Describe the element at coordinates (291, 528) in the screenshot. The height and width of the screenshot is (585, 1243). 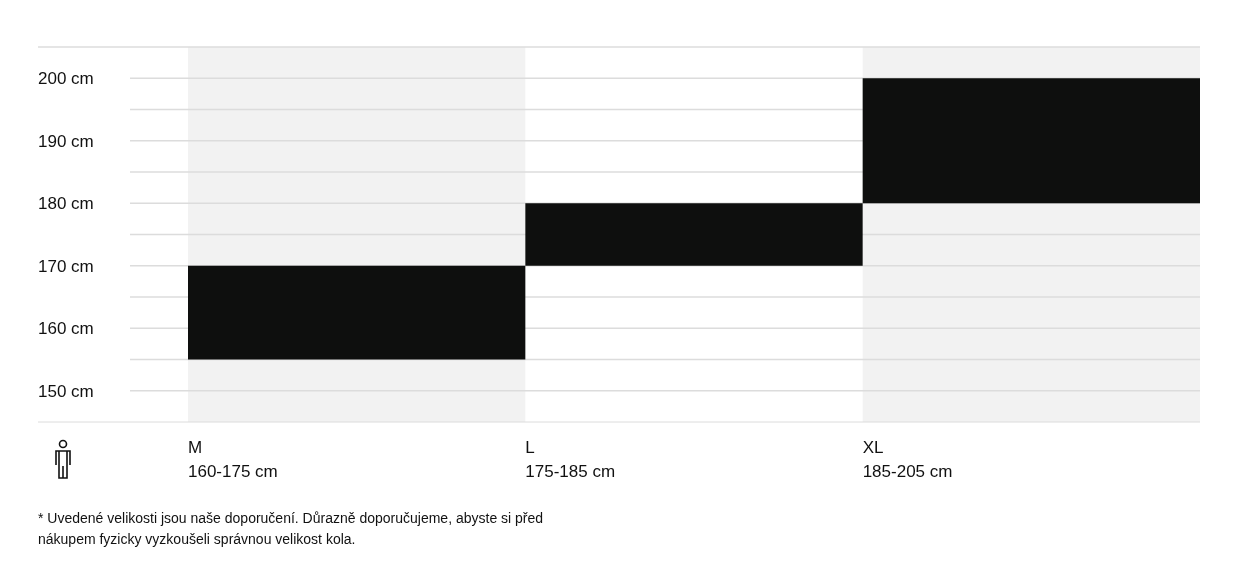
I see `text: * Uvedené velikosti jsou naše doporučení. Důrazně doporučujeme, abyste si před nákupem fyzicky vyzkoušeli správnou velikost kola.` at that location.